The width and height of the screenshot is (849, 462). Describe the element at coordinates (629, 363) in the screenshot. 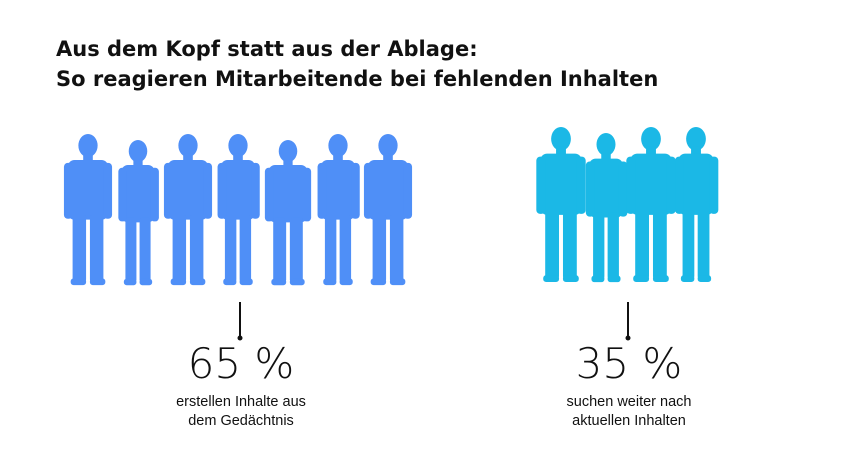

I see `value-label-search: 35 %` at that location.